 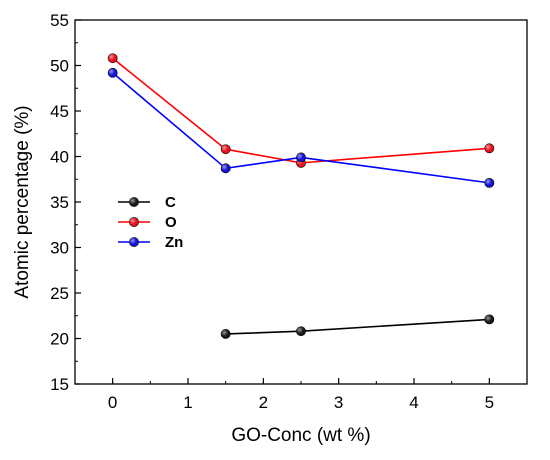 What do you see at coordinates (170, 202) in the screenshot?
I see `legend-label: C` at bounding box center [170, 202].